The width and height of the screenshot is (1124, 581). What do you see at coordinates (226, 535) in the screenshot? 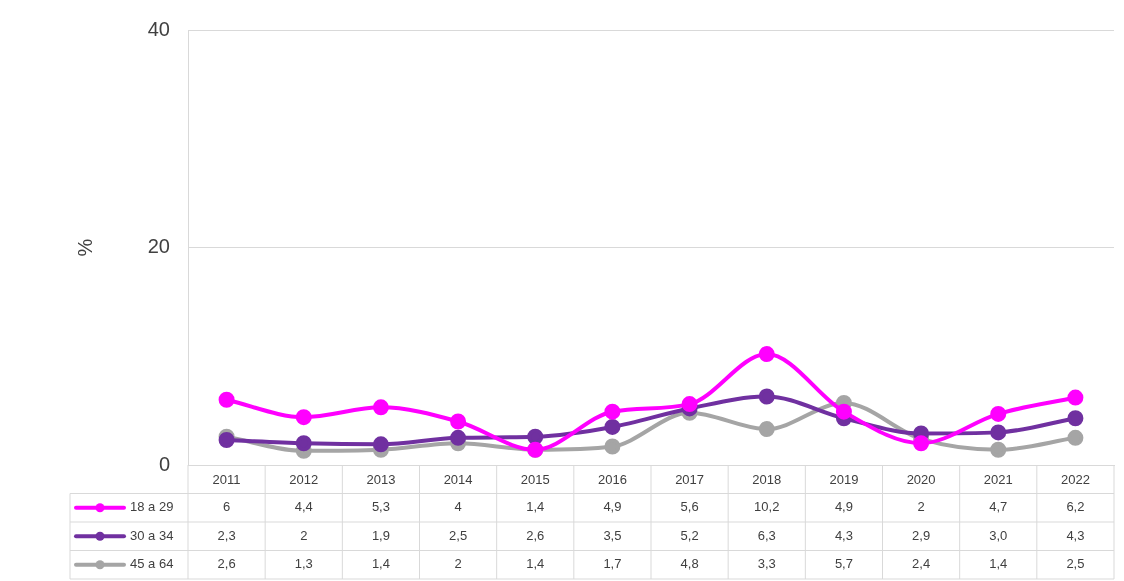
I see `data-label: 2,3` at bounding box center [226, 535].